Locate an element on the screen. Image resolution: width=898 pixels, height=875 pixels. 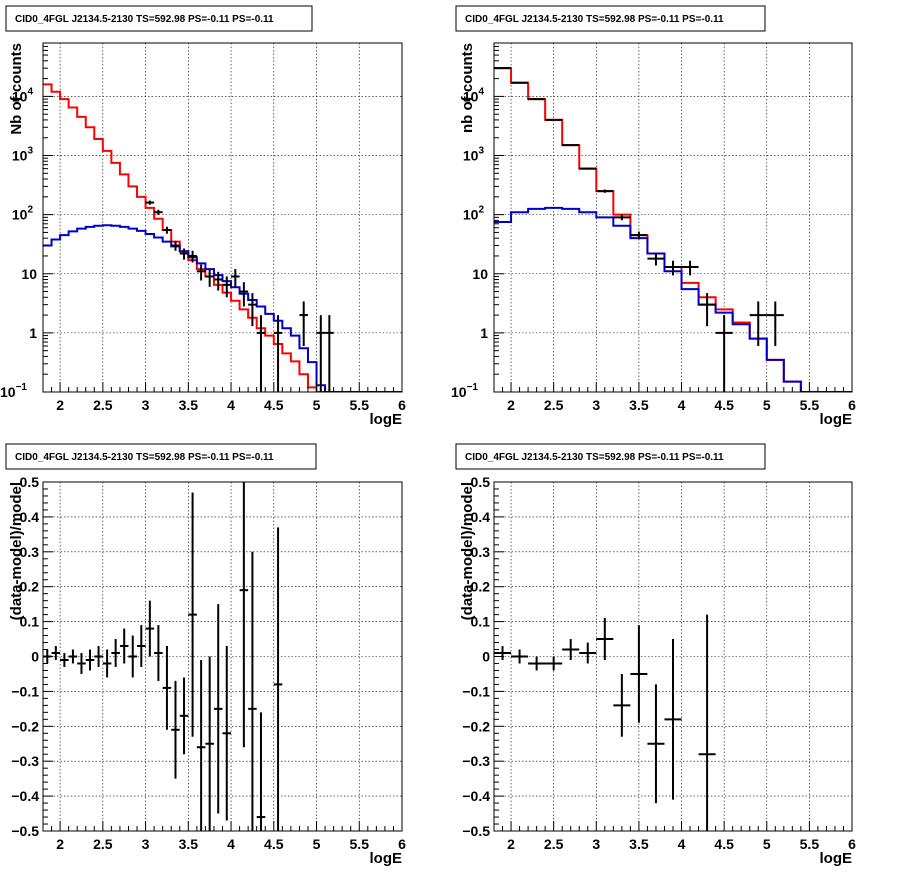
y-tick-label: −0.3 is located at coordinates (25, 761).